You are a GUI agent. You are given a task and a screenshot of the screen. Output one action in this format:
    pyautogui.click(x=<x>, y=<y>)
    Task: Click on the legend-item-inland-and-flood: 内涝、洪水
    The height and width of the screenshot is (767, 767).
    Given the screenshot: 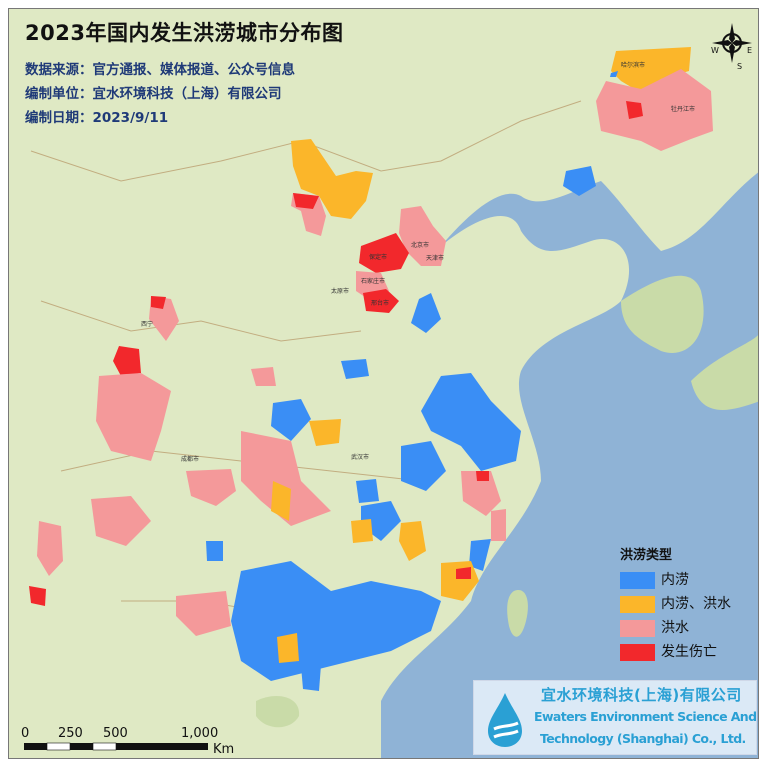 What is the action you would take?
    pyautogui.click(x=675, y=604)
    